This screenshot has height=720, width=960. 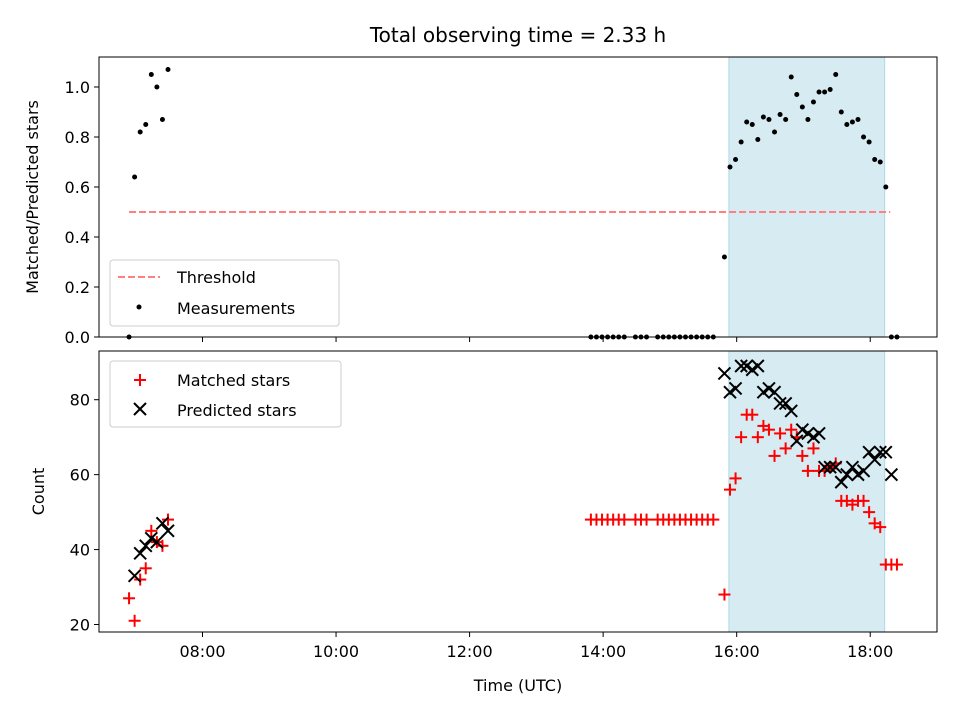 I want to click on x-tick-label: 16:00, so click(x=737, y=651).